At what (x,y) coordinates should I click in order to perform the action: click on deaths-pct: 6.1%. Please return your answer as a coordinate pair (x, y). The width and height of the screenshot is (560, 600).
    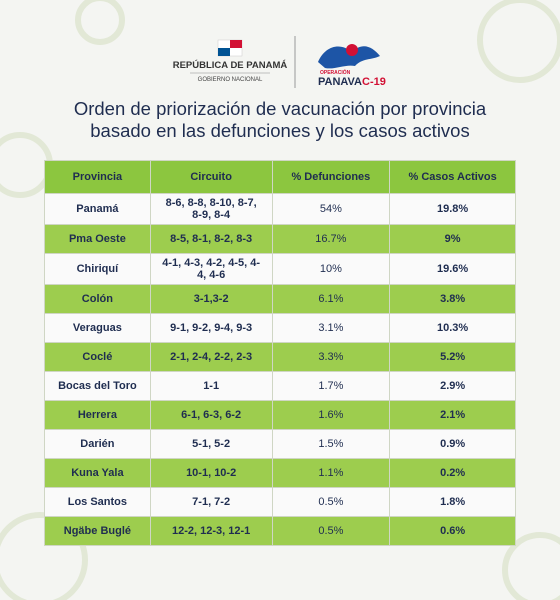
    Looking at the image, I should click on (331, 299).